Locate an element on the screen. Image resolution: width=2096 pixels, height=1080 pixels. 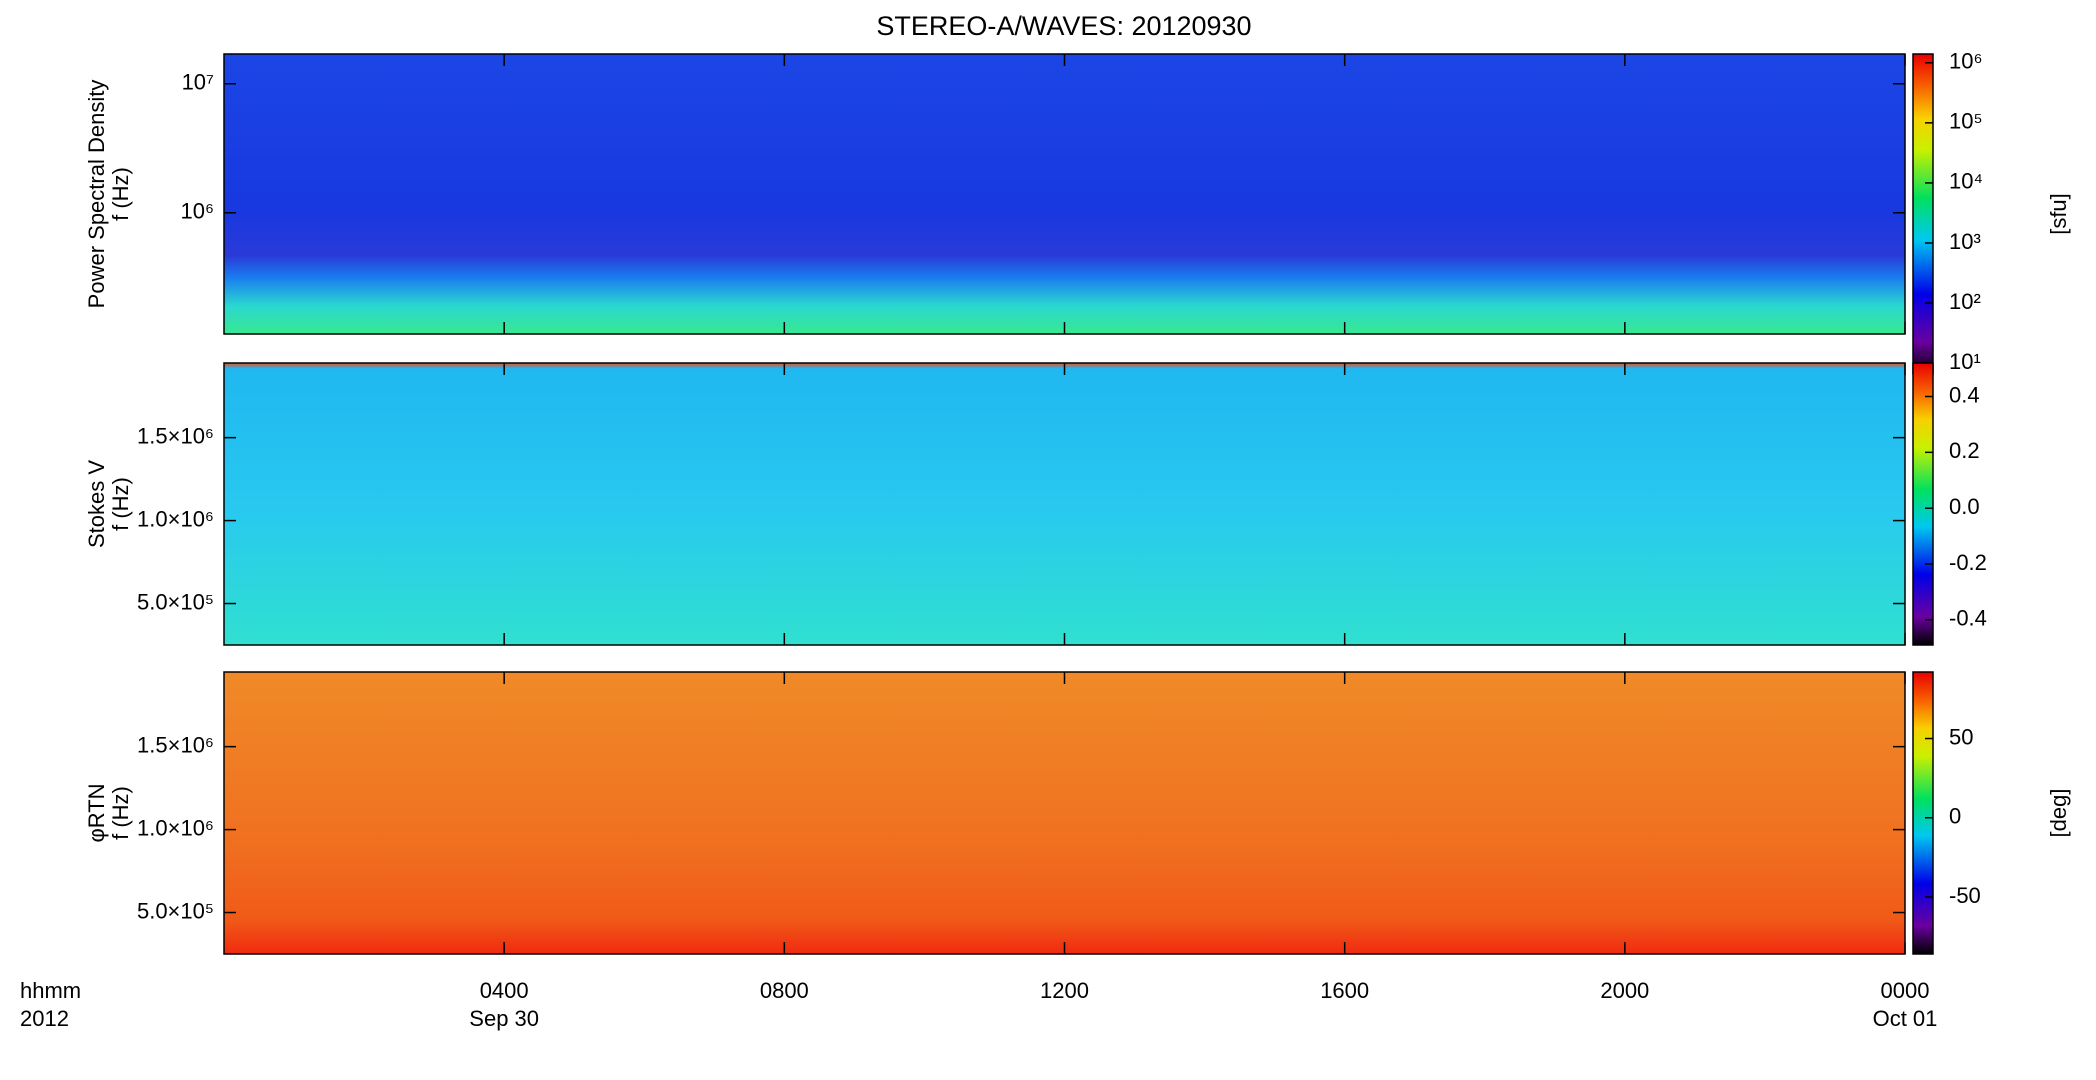
colorbar-tick-label: 0.0 is located at coordinates (1964, 506).